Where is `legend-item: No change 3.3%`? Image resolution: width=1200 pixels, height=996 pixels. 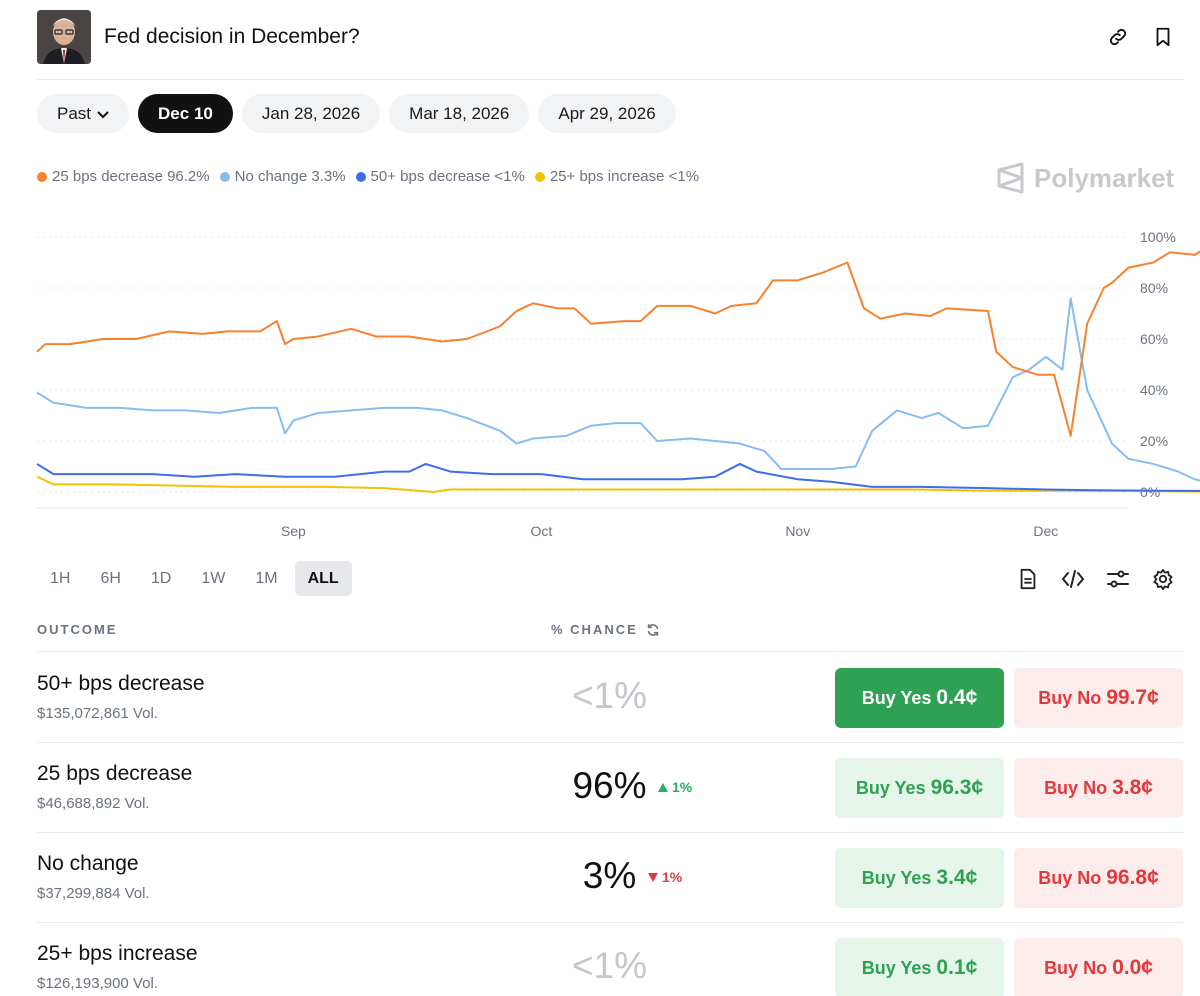
legend-item: No change 3.3% is located at coordinates (282, 176).